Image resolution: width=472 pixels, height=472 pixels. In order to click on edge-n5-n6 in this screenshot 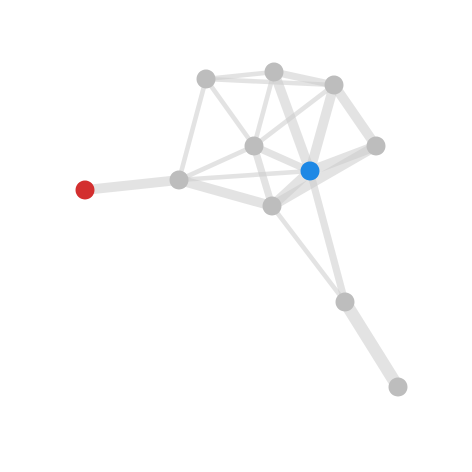, I will do `click(282, 158)`.